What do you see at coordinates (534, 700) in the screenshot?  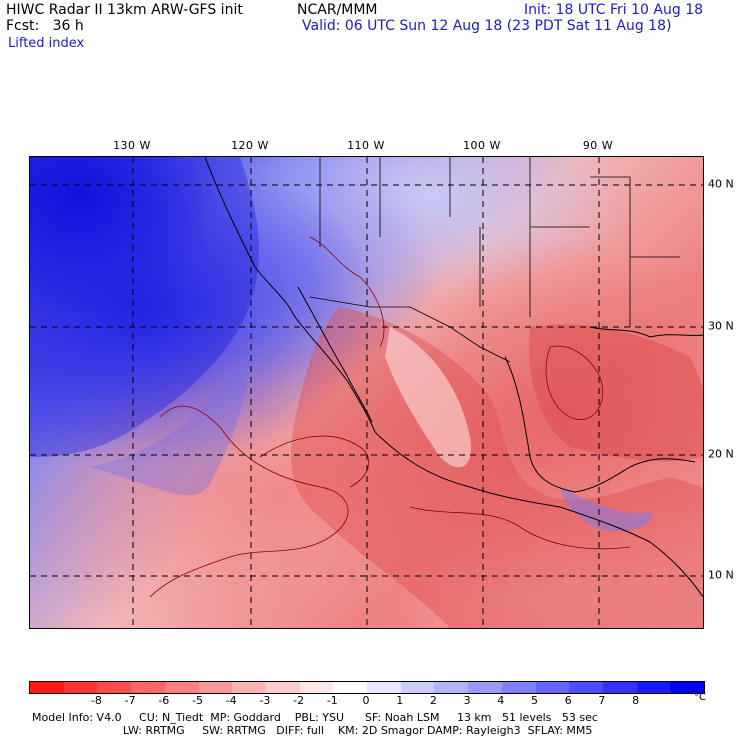 I see `colorbar-tick-label: 5` at bounding box center [534, 700].